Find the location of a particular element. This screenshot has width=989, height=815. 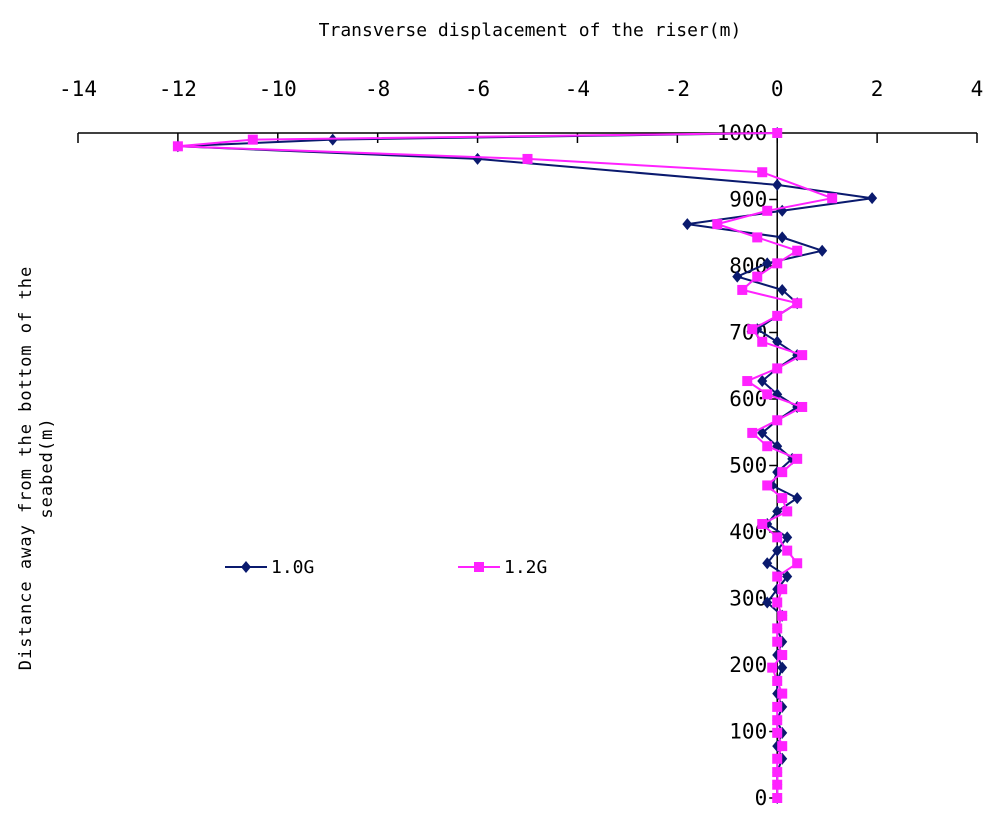

y-axis-label-line-1: Distance away from the bottom of the is located at coordinates (26, 468).